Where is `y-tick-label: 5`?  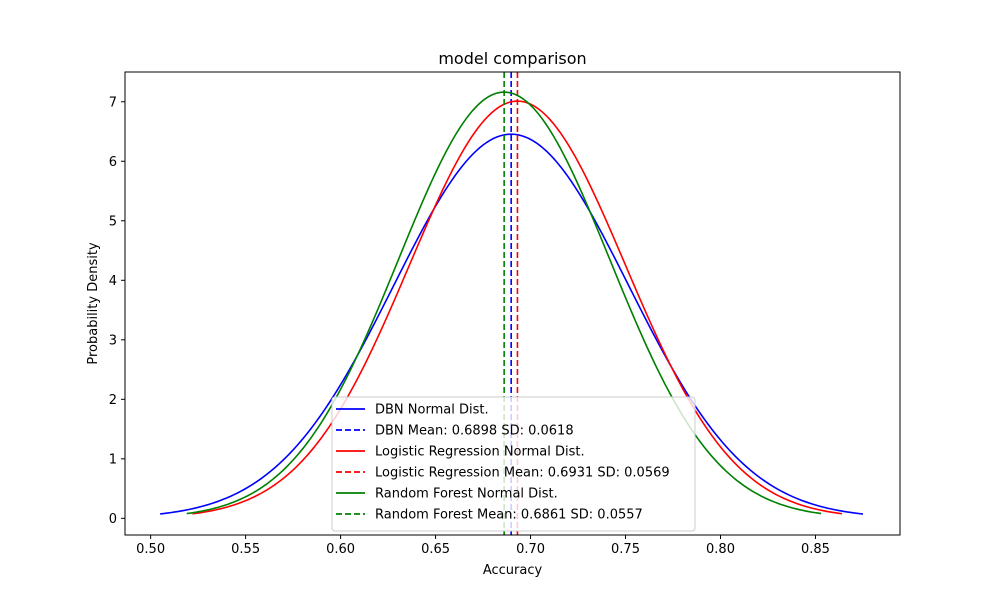 y-tick-label: 5 is located at coordinates (113, 221).